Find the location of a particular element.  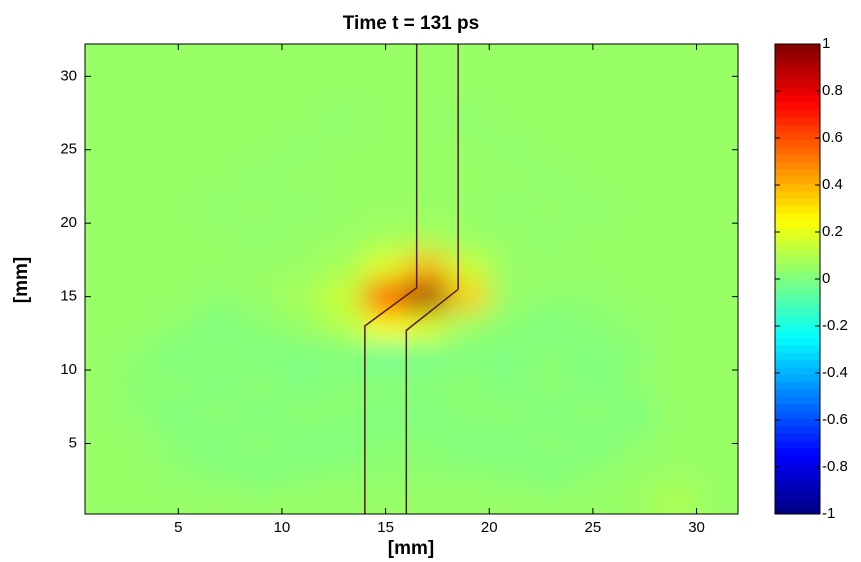

x-tick-label: 10 is located at coordinates (282, 527).